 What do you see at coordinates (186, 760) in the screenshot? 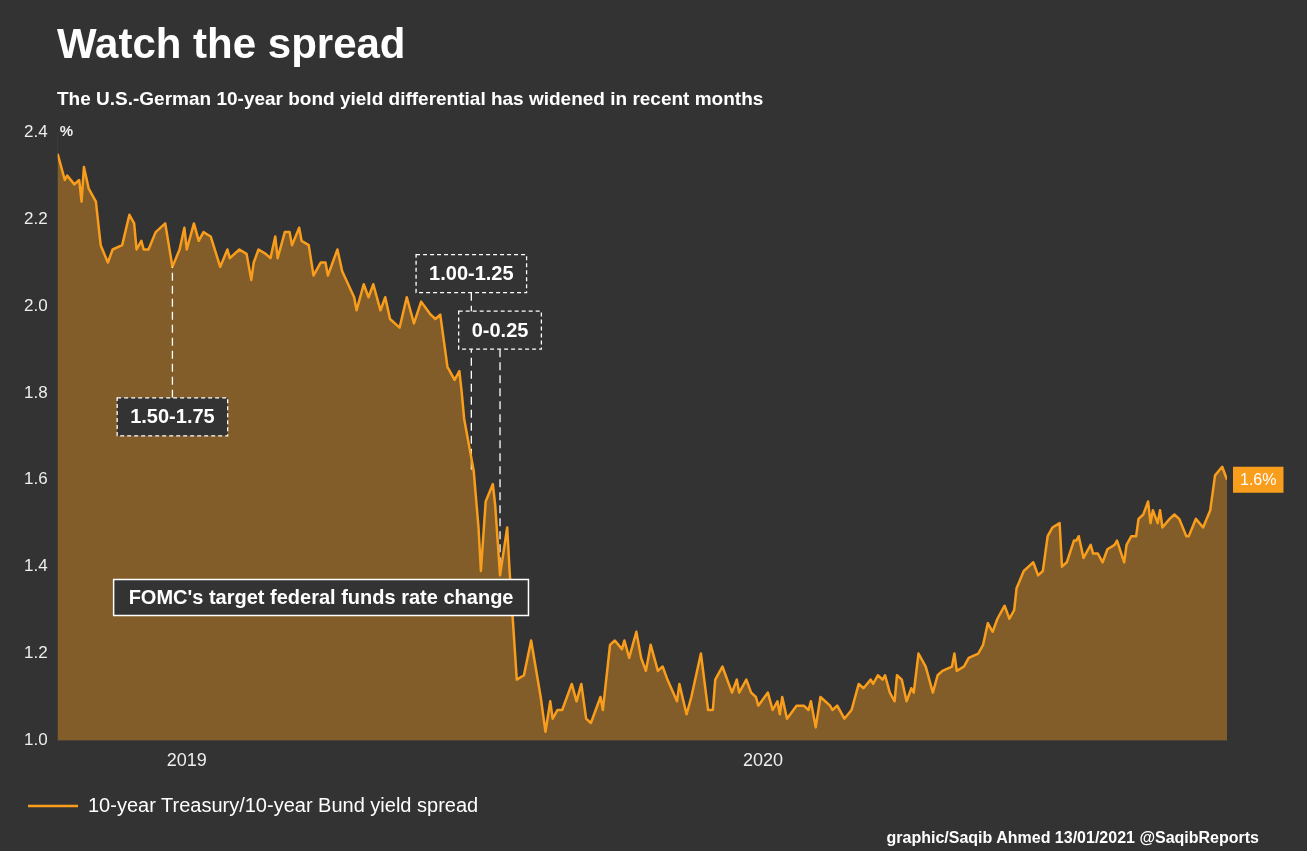
I see `x-tick-label: 2019` at bounding box center [186, 760].